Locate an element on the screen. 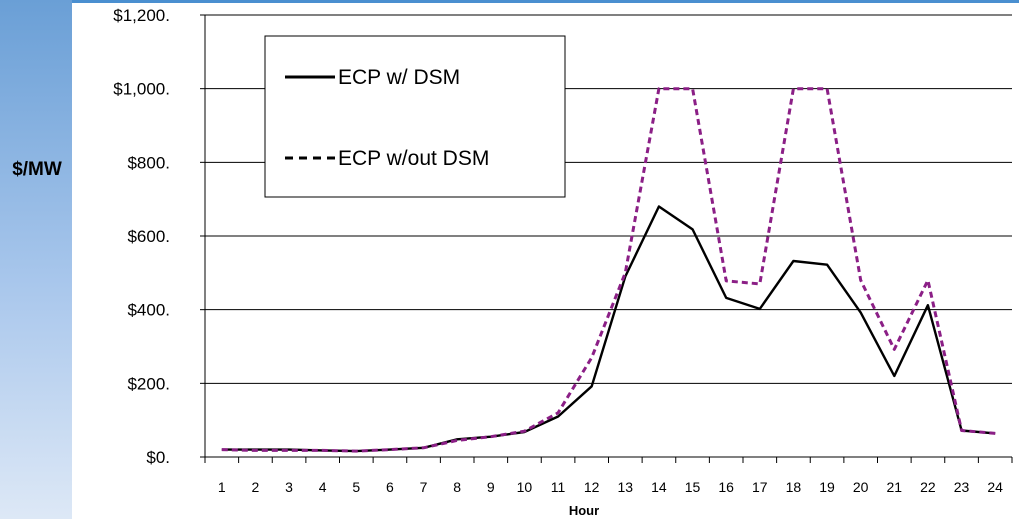 This screenshot has width=1019, height=519. y-tick-label-3: $600. is located at coordinates (148, 236).